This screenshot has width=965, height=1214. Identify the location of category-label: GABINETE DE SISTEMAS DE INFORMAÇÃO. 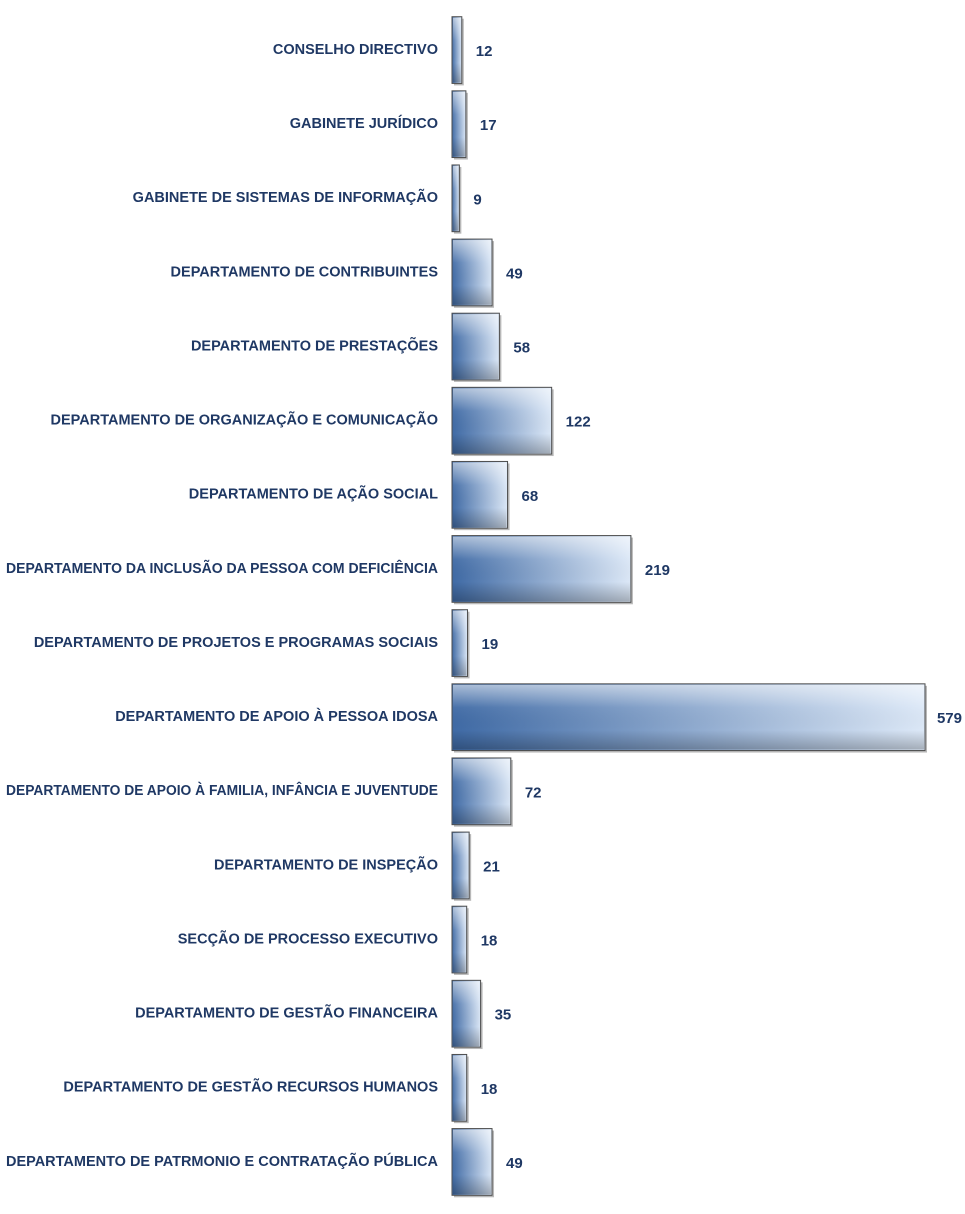
(285, 197).